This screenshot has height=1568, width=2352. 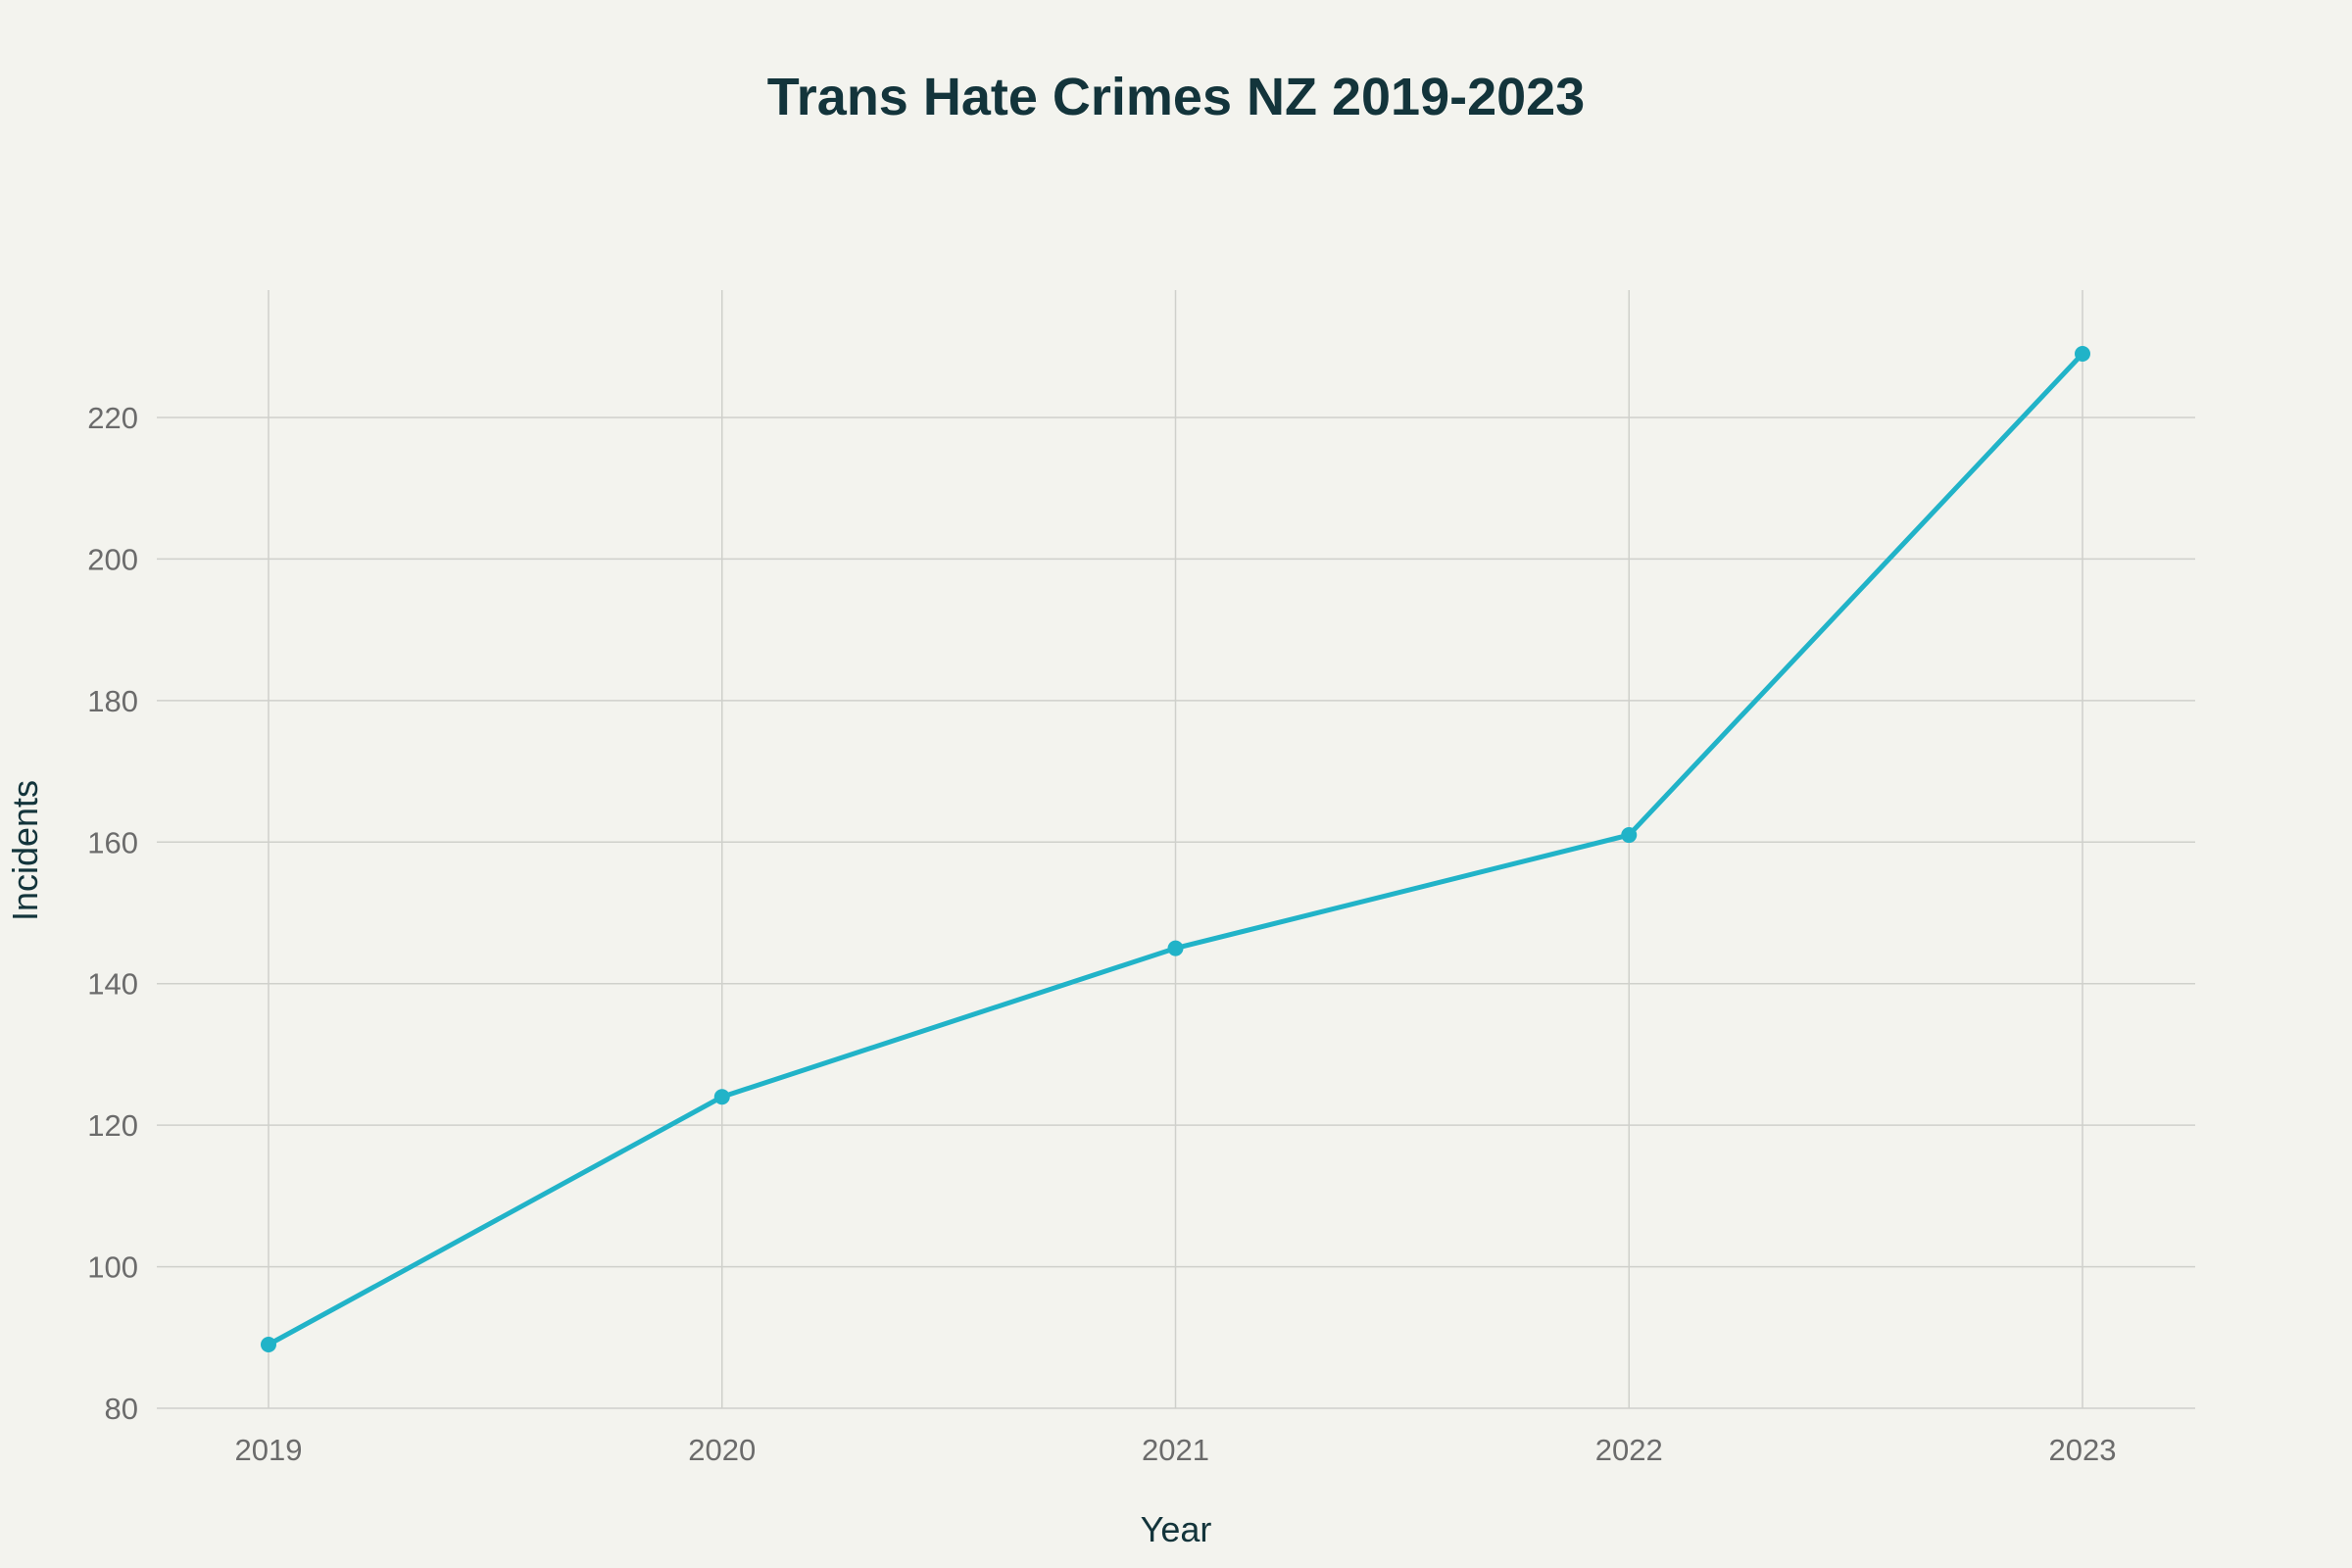 I want to click on y-tick-label: 100, so click(x=112, y=1267).